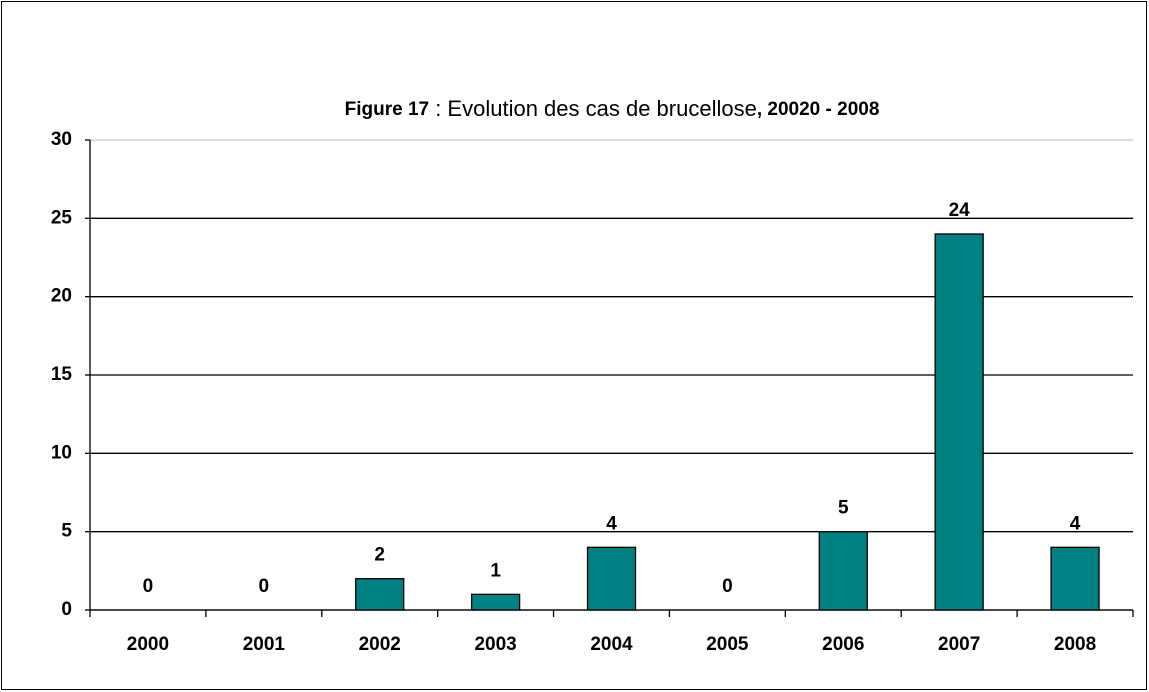 The width and height of the screenshot is (1149, 692). I want to click on x-tick-label: 2000, so click(148, 644).